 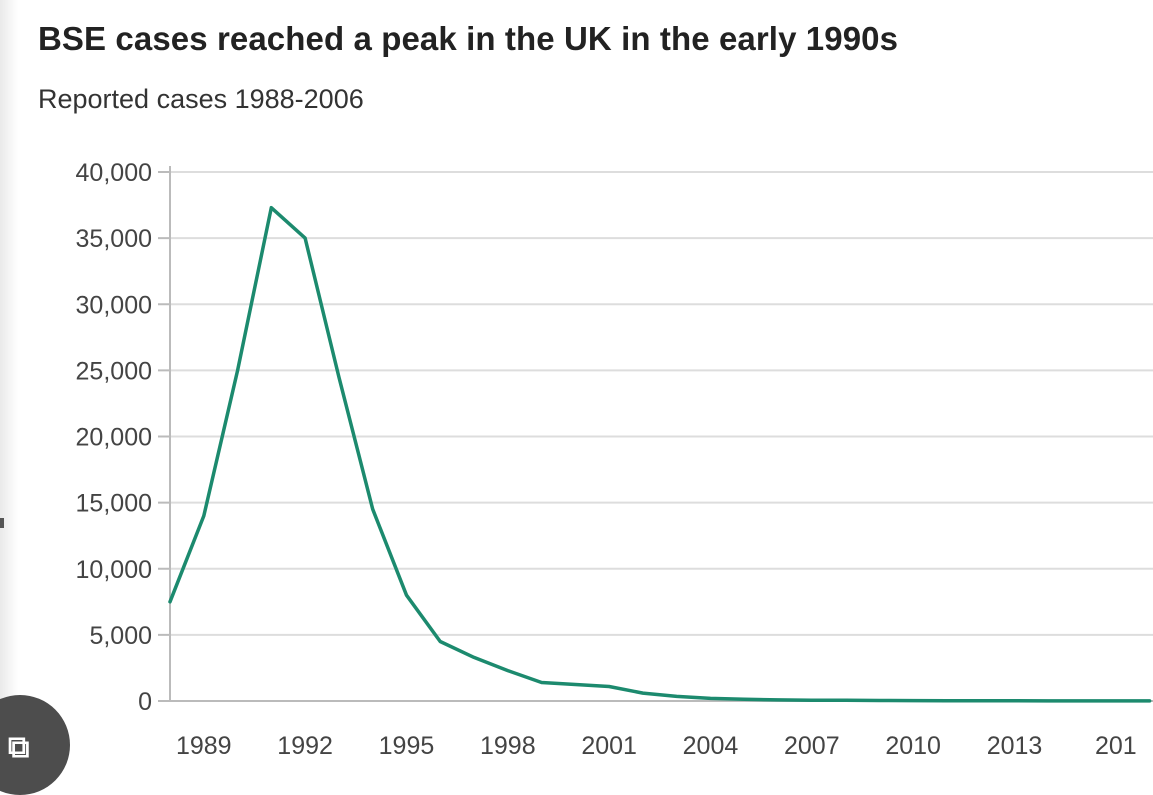 I want to click on x-axis-ticks: 1989 1992 1995 1998 2001 2004 2007 2010 2013 201, so click(x=656, y=746).